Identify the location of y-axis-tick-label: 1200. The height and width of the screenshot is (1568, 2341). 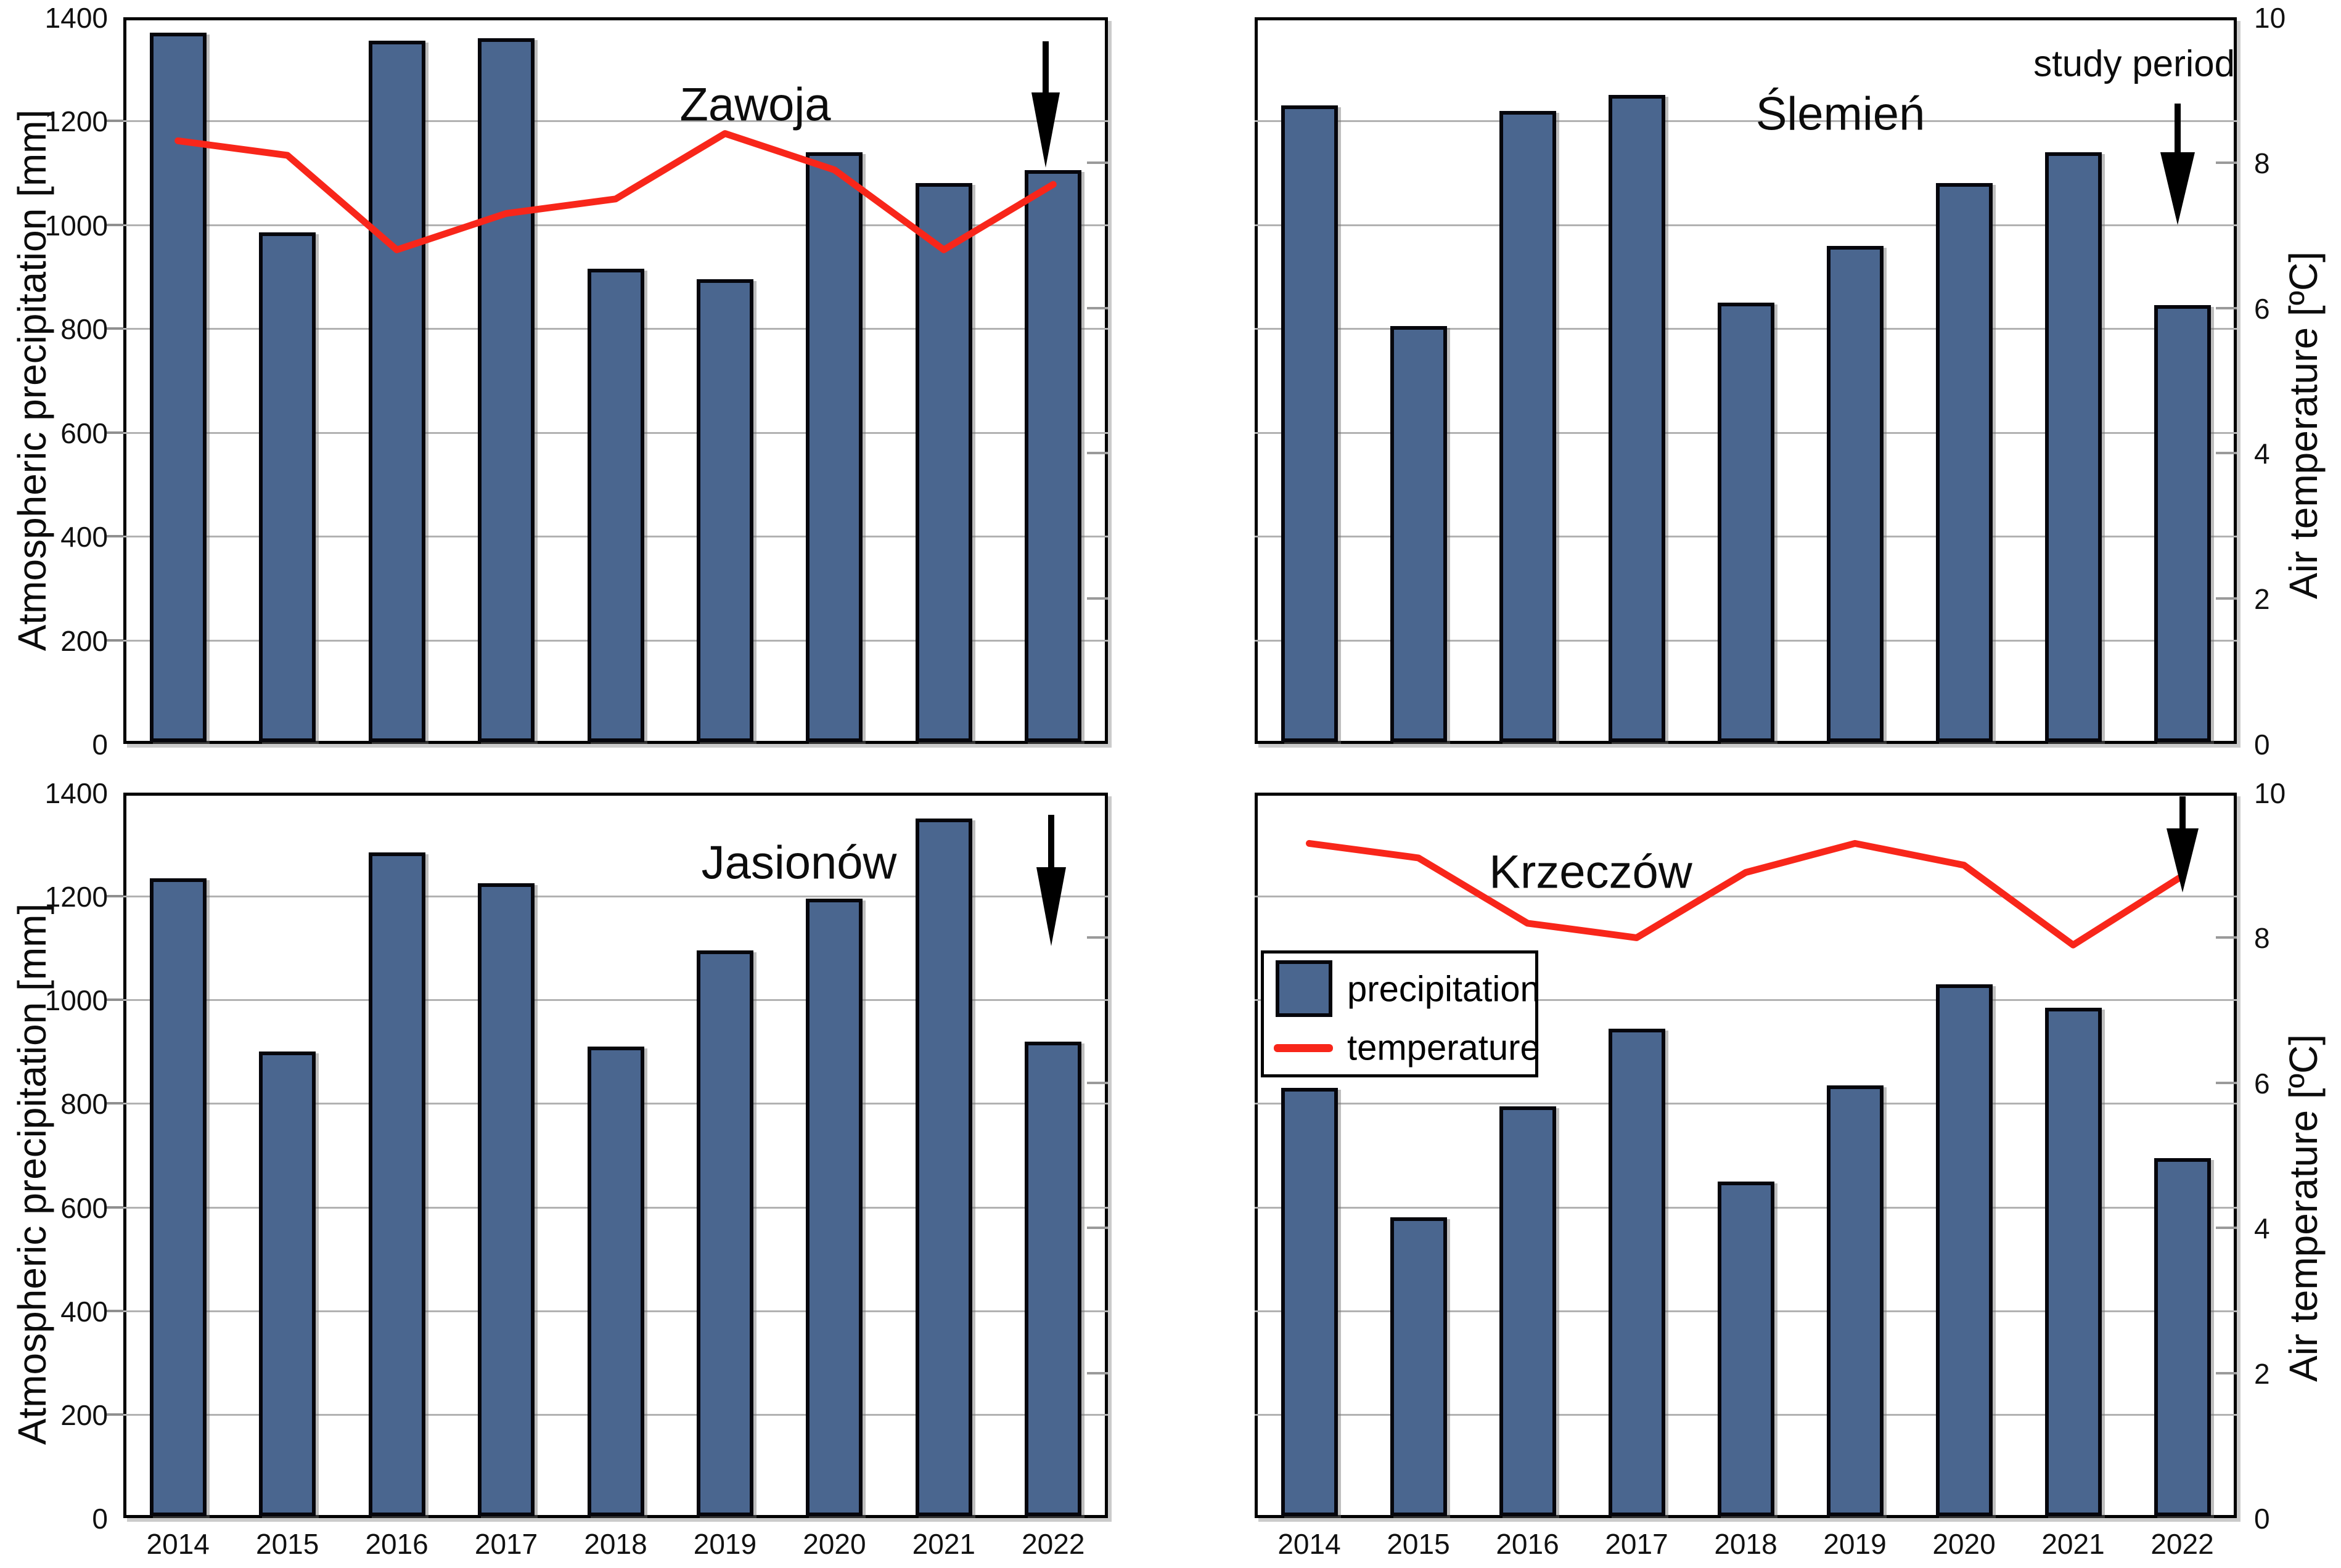
(76, 897).